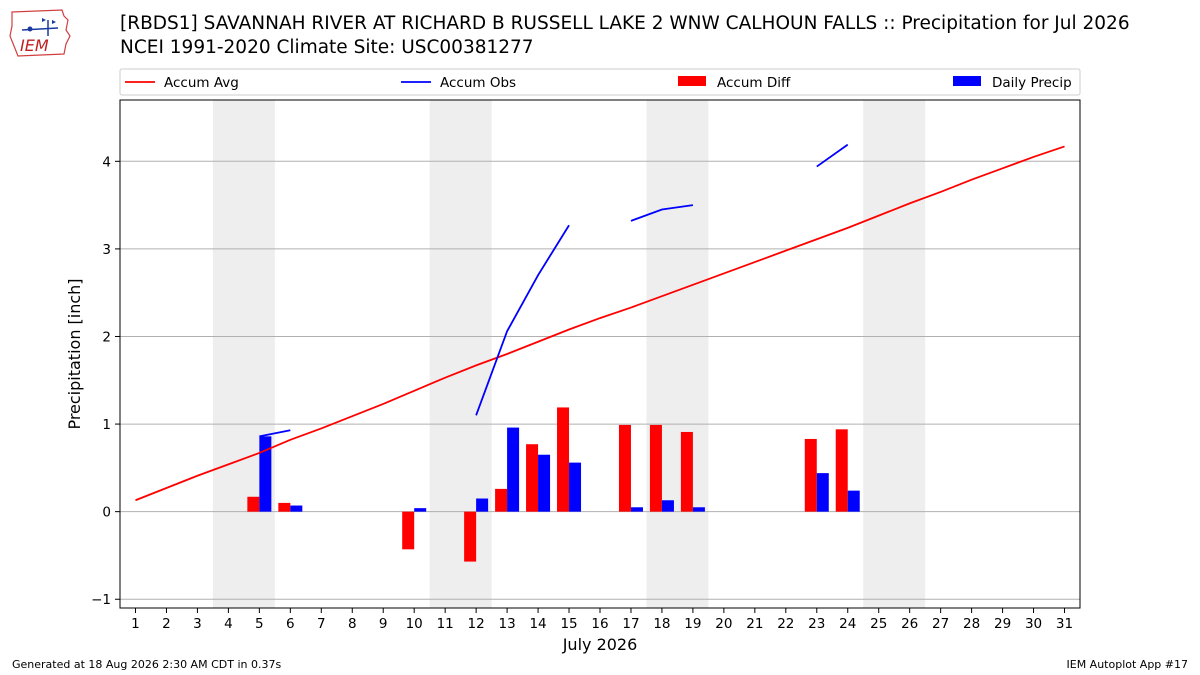  Describe the element at coordinates (1033, 624) in the screenshot. I see `x-tick-label: 30` at that location.